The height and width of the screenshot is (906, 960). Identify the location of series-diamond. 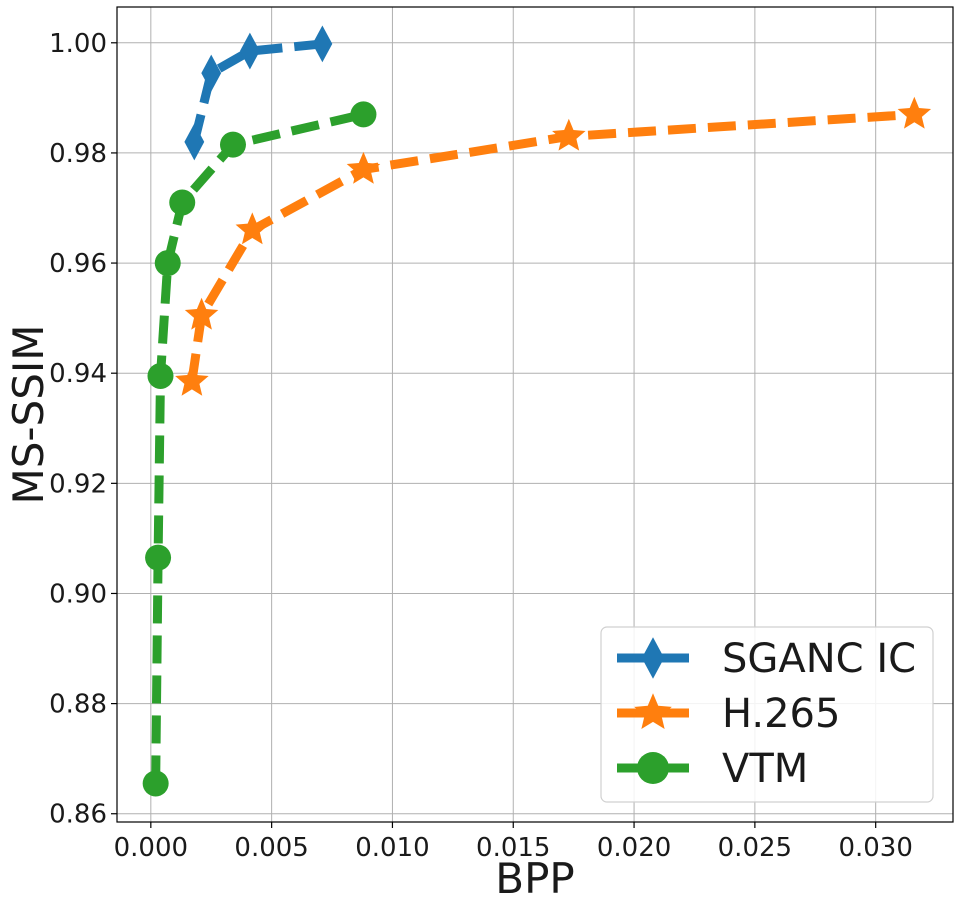
(258, 93).